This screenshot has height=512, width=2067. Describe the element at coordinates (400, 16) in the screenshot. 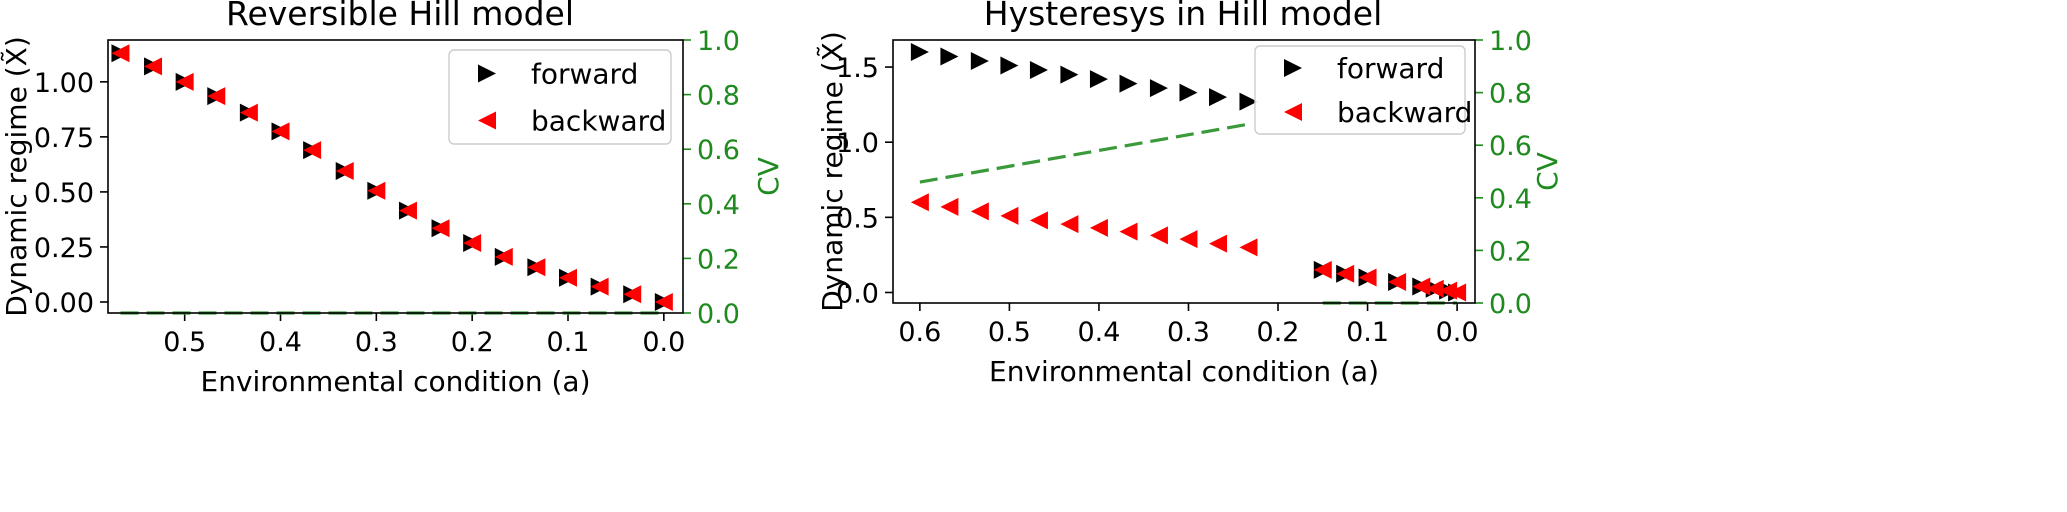

I see `chart-title: Reversible Hill model` at that location.